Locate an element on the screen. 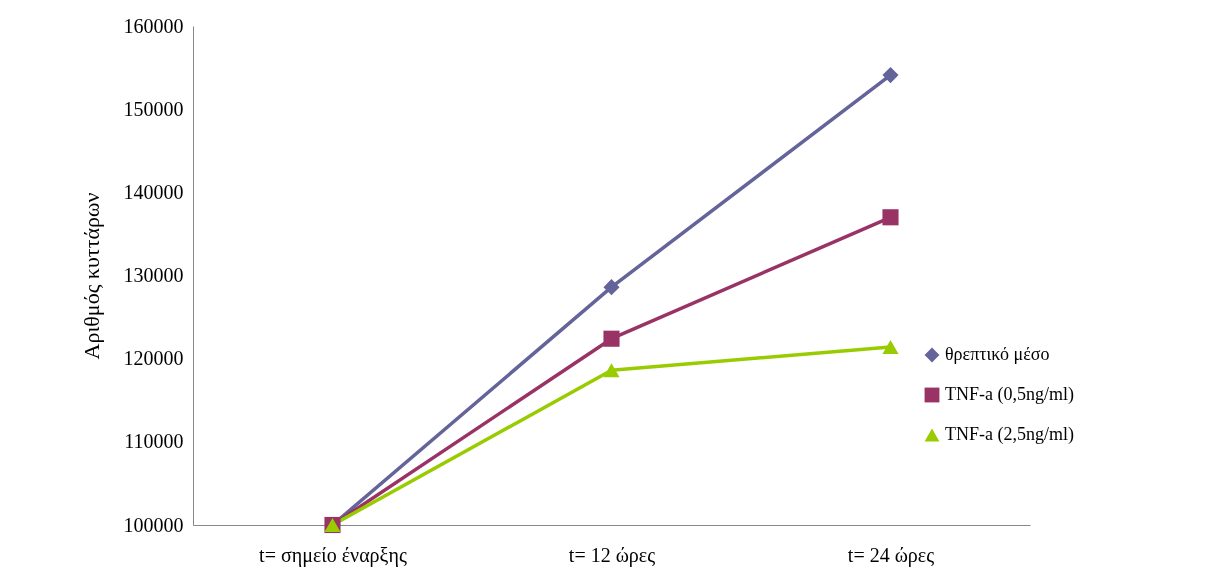 Image resolution: width=1207 pixels, height=585 pixels. y-tick-label: 160000 is located at coordinates (153, 25).